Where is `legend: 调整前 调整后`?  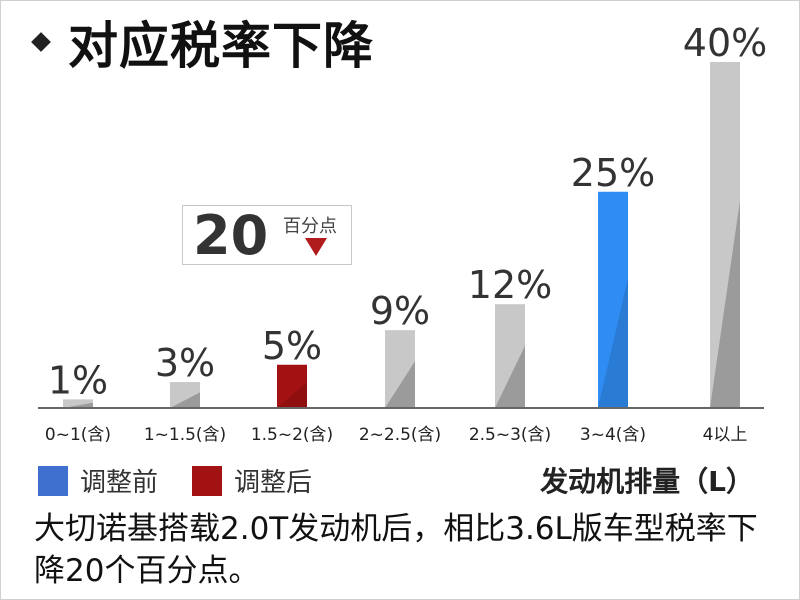 legend: 调整前 调整后 is located at coordinates (192, 480).